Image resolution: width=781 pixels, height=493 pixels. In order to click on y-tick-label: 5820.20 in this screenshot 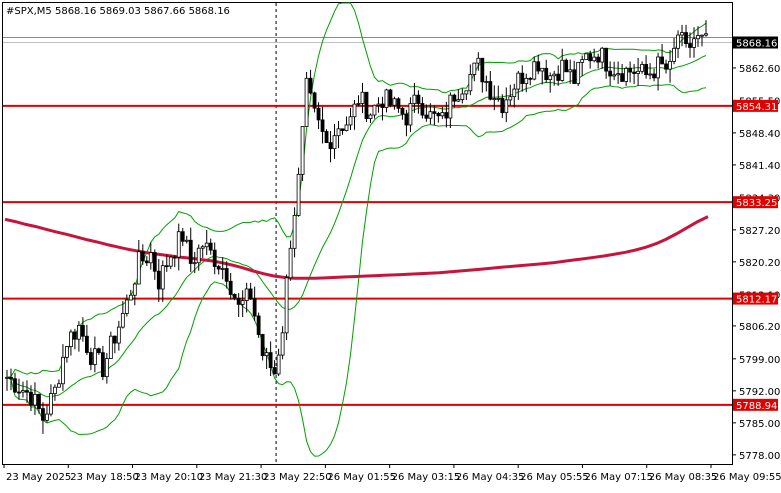, I will do `click(759, 263)`.